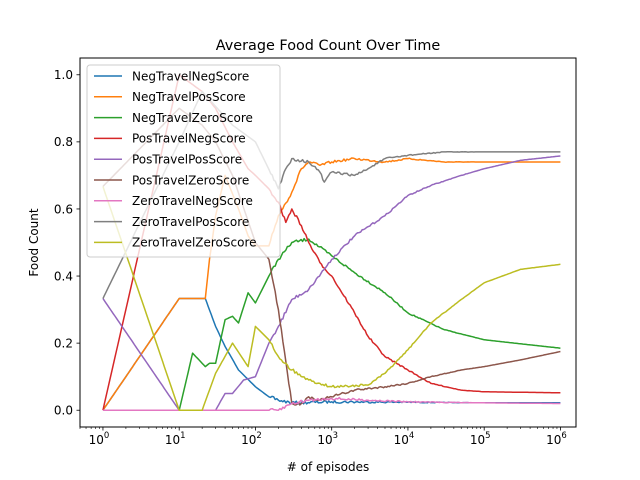  I want to click on legend-label: PosTravelZeroScore, so click(190, 180).